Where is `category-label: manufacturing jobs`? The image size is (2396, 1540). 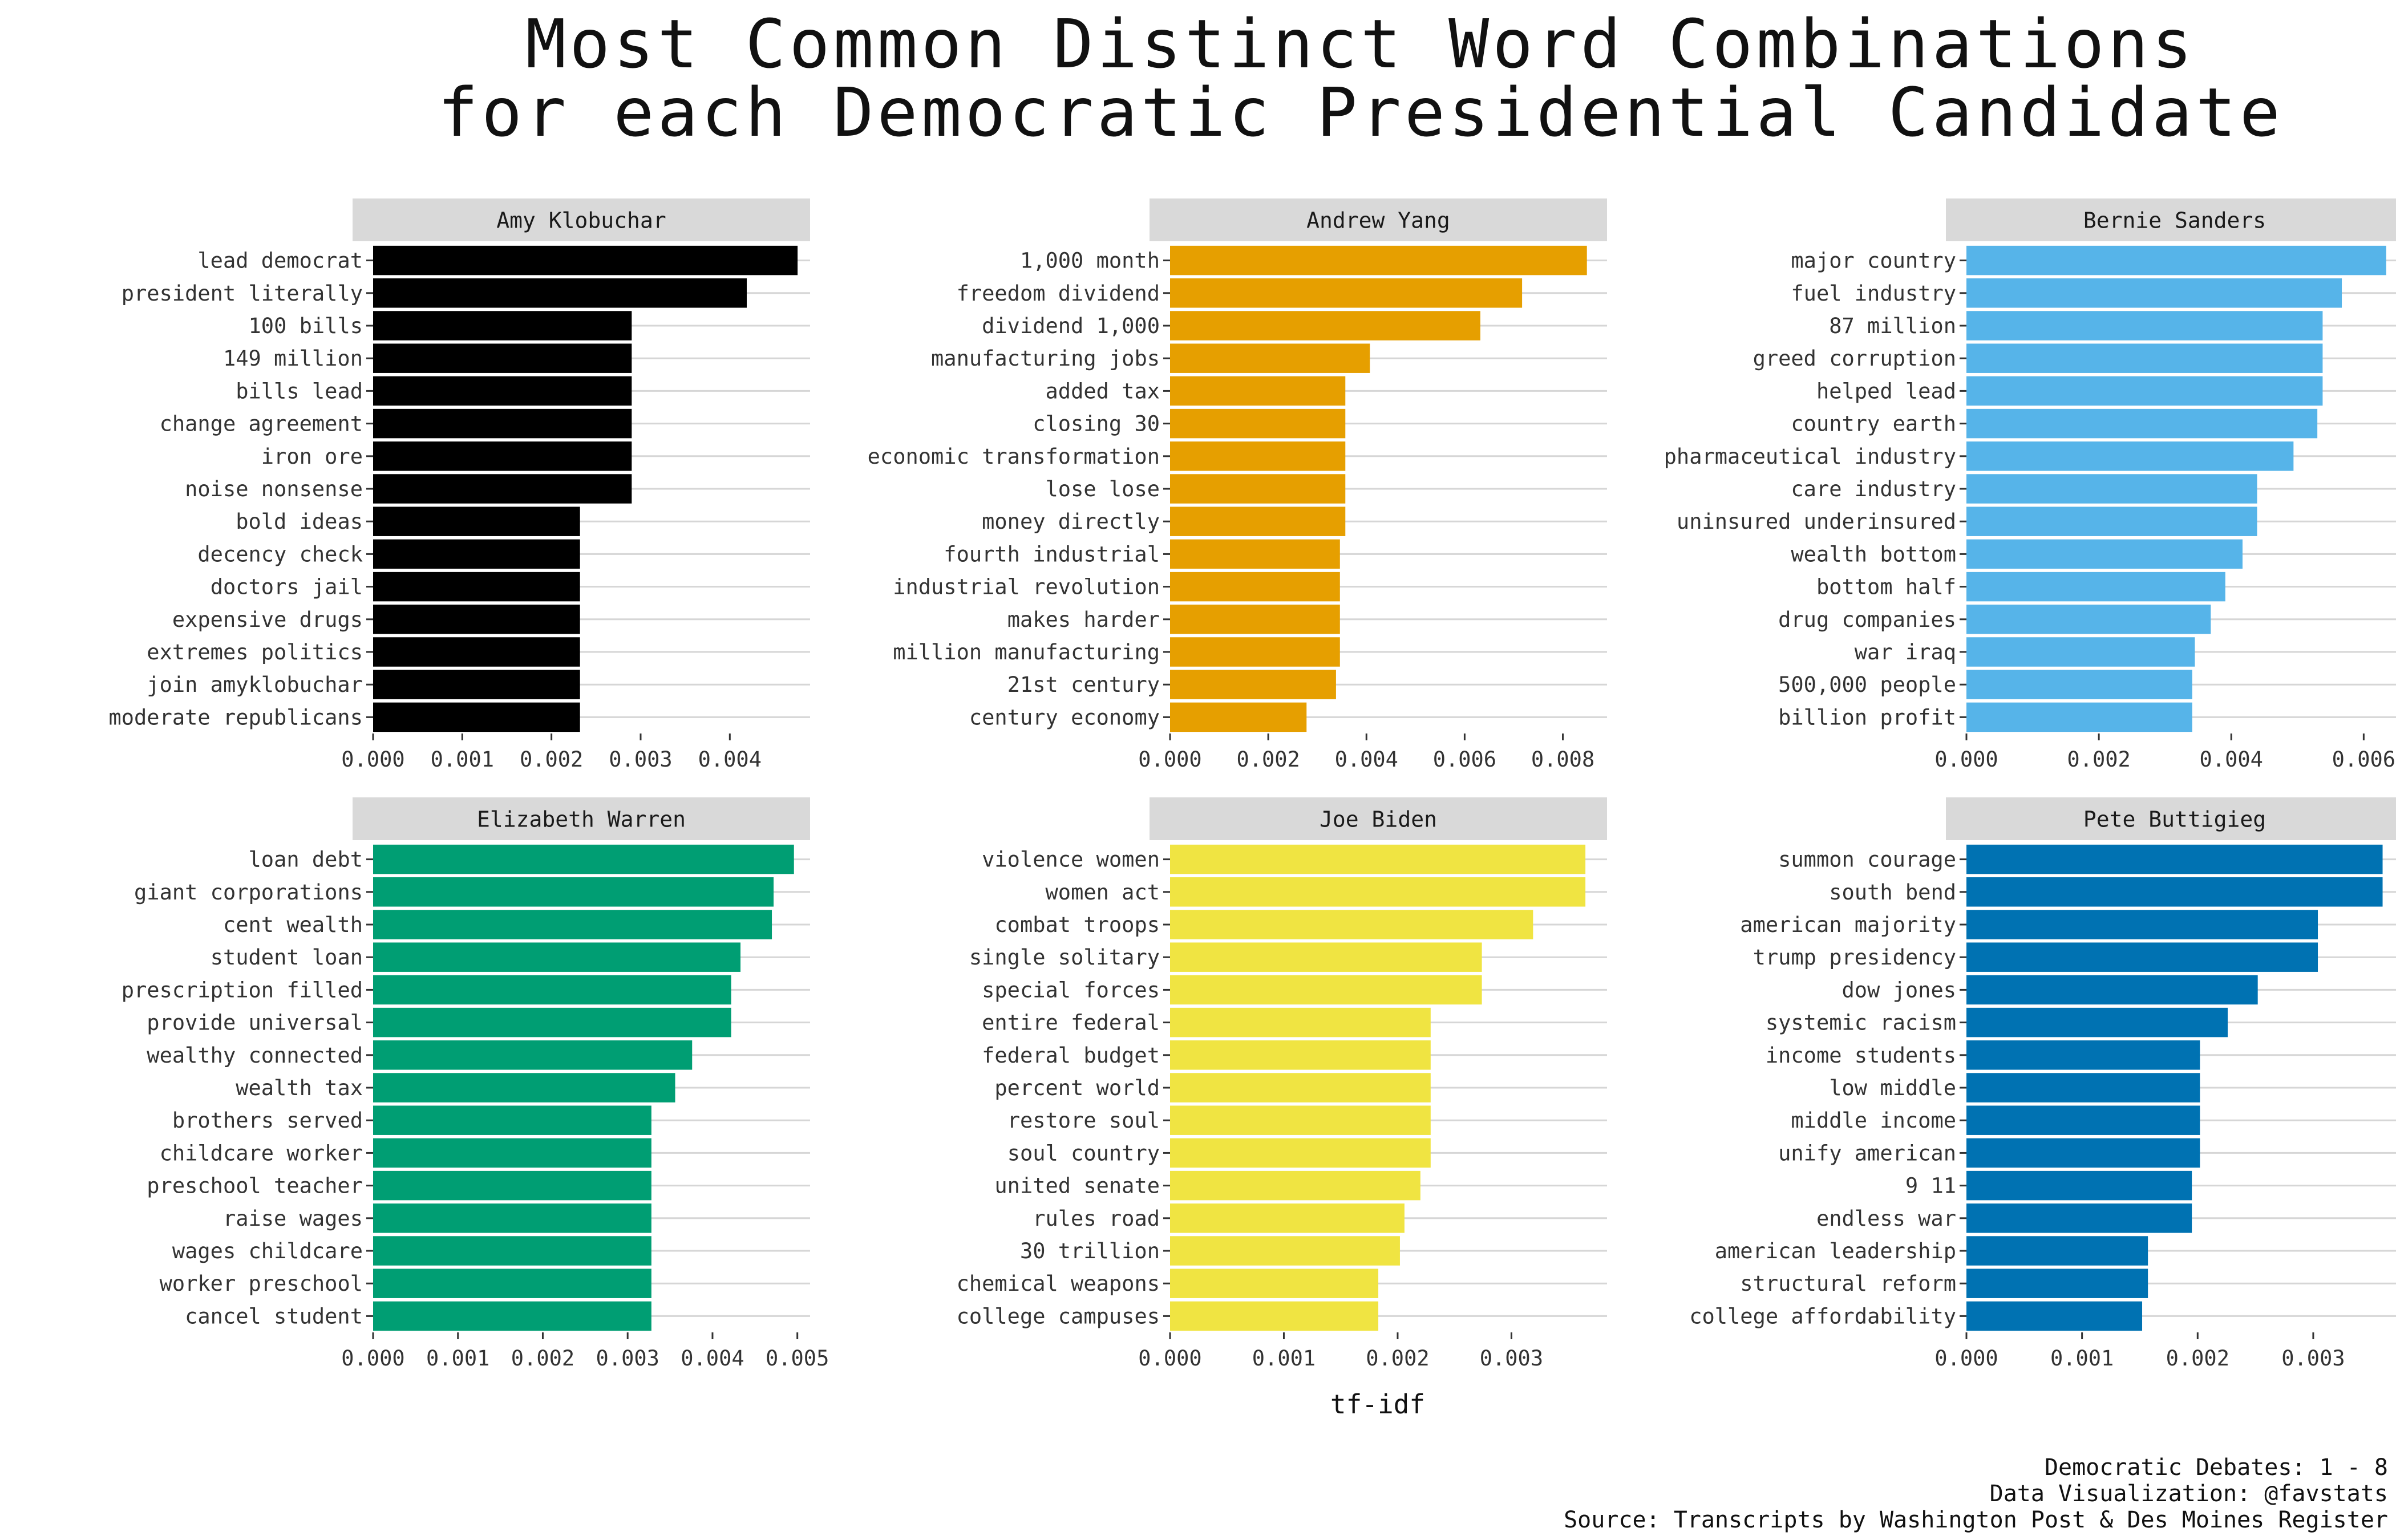 category-label: manufacturing jobs is located at coordinates (1045, 358).